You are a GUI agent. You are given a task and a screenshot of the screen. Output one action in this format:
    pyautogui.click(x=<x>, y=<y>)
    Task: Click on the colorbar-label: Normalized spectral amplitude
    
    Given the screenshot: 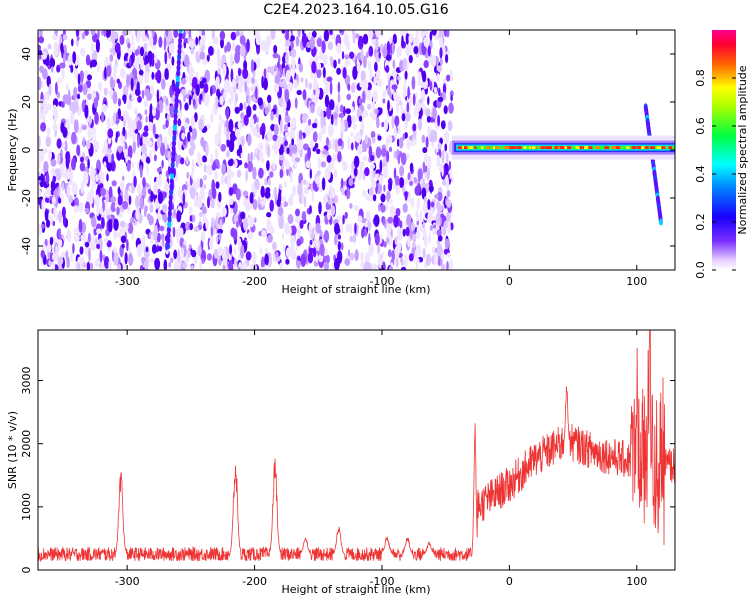 What is the action you would take?
    pyautogui.click(x=742, y=149)
    